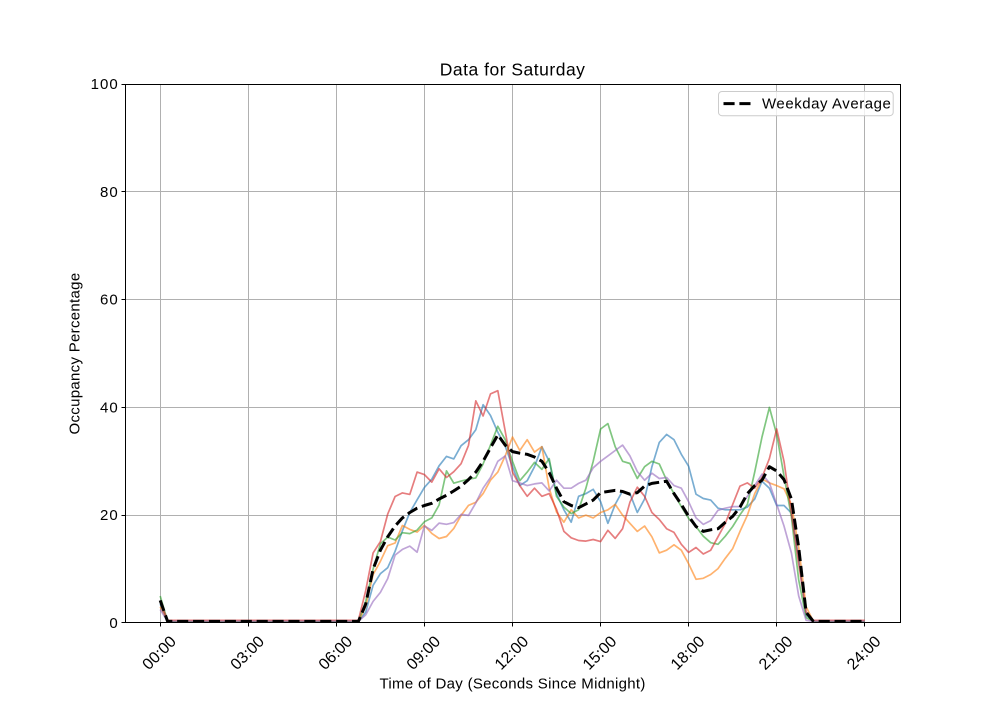  What do you see at coordinates (826, 104) in the screenshot?
I see `svg-text: Weekday Average` at bounding box center [826, 104].